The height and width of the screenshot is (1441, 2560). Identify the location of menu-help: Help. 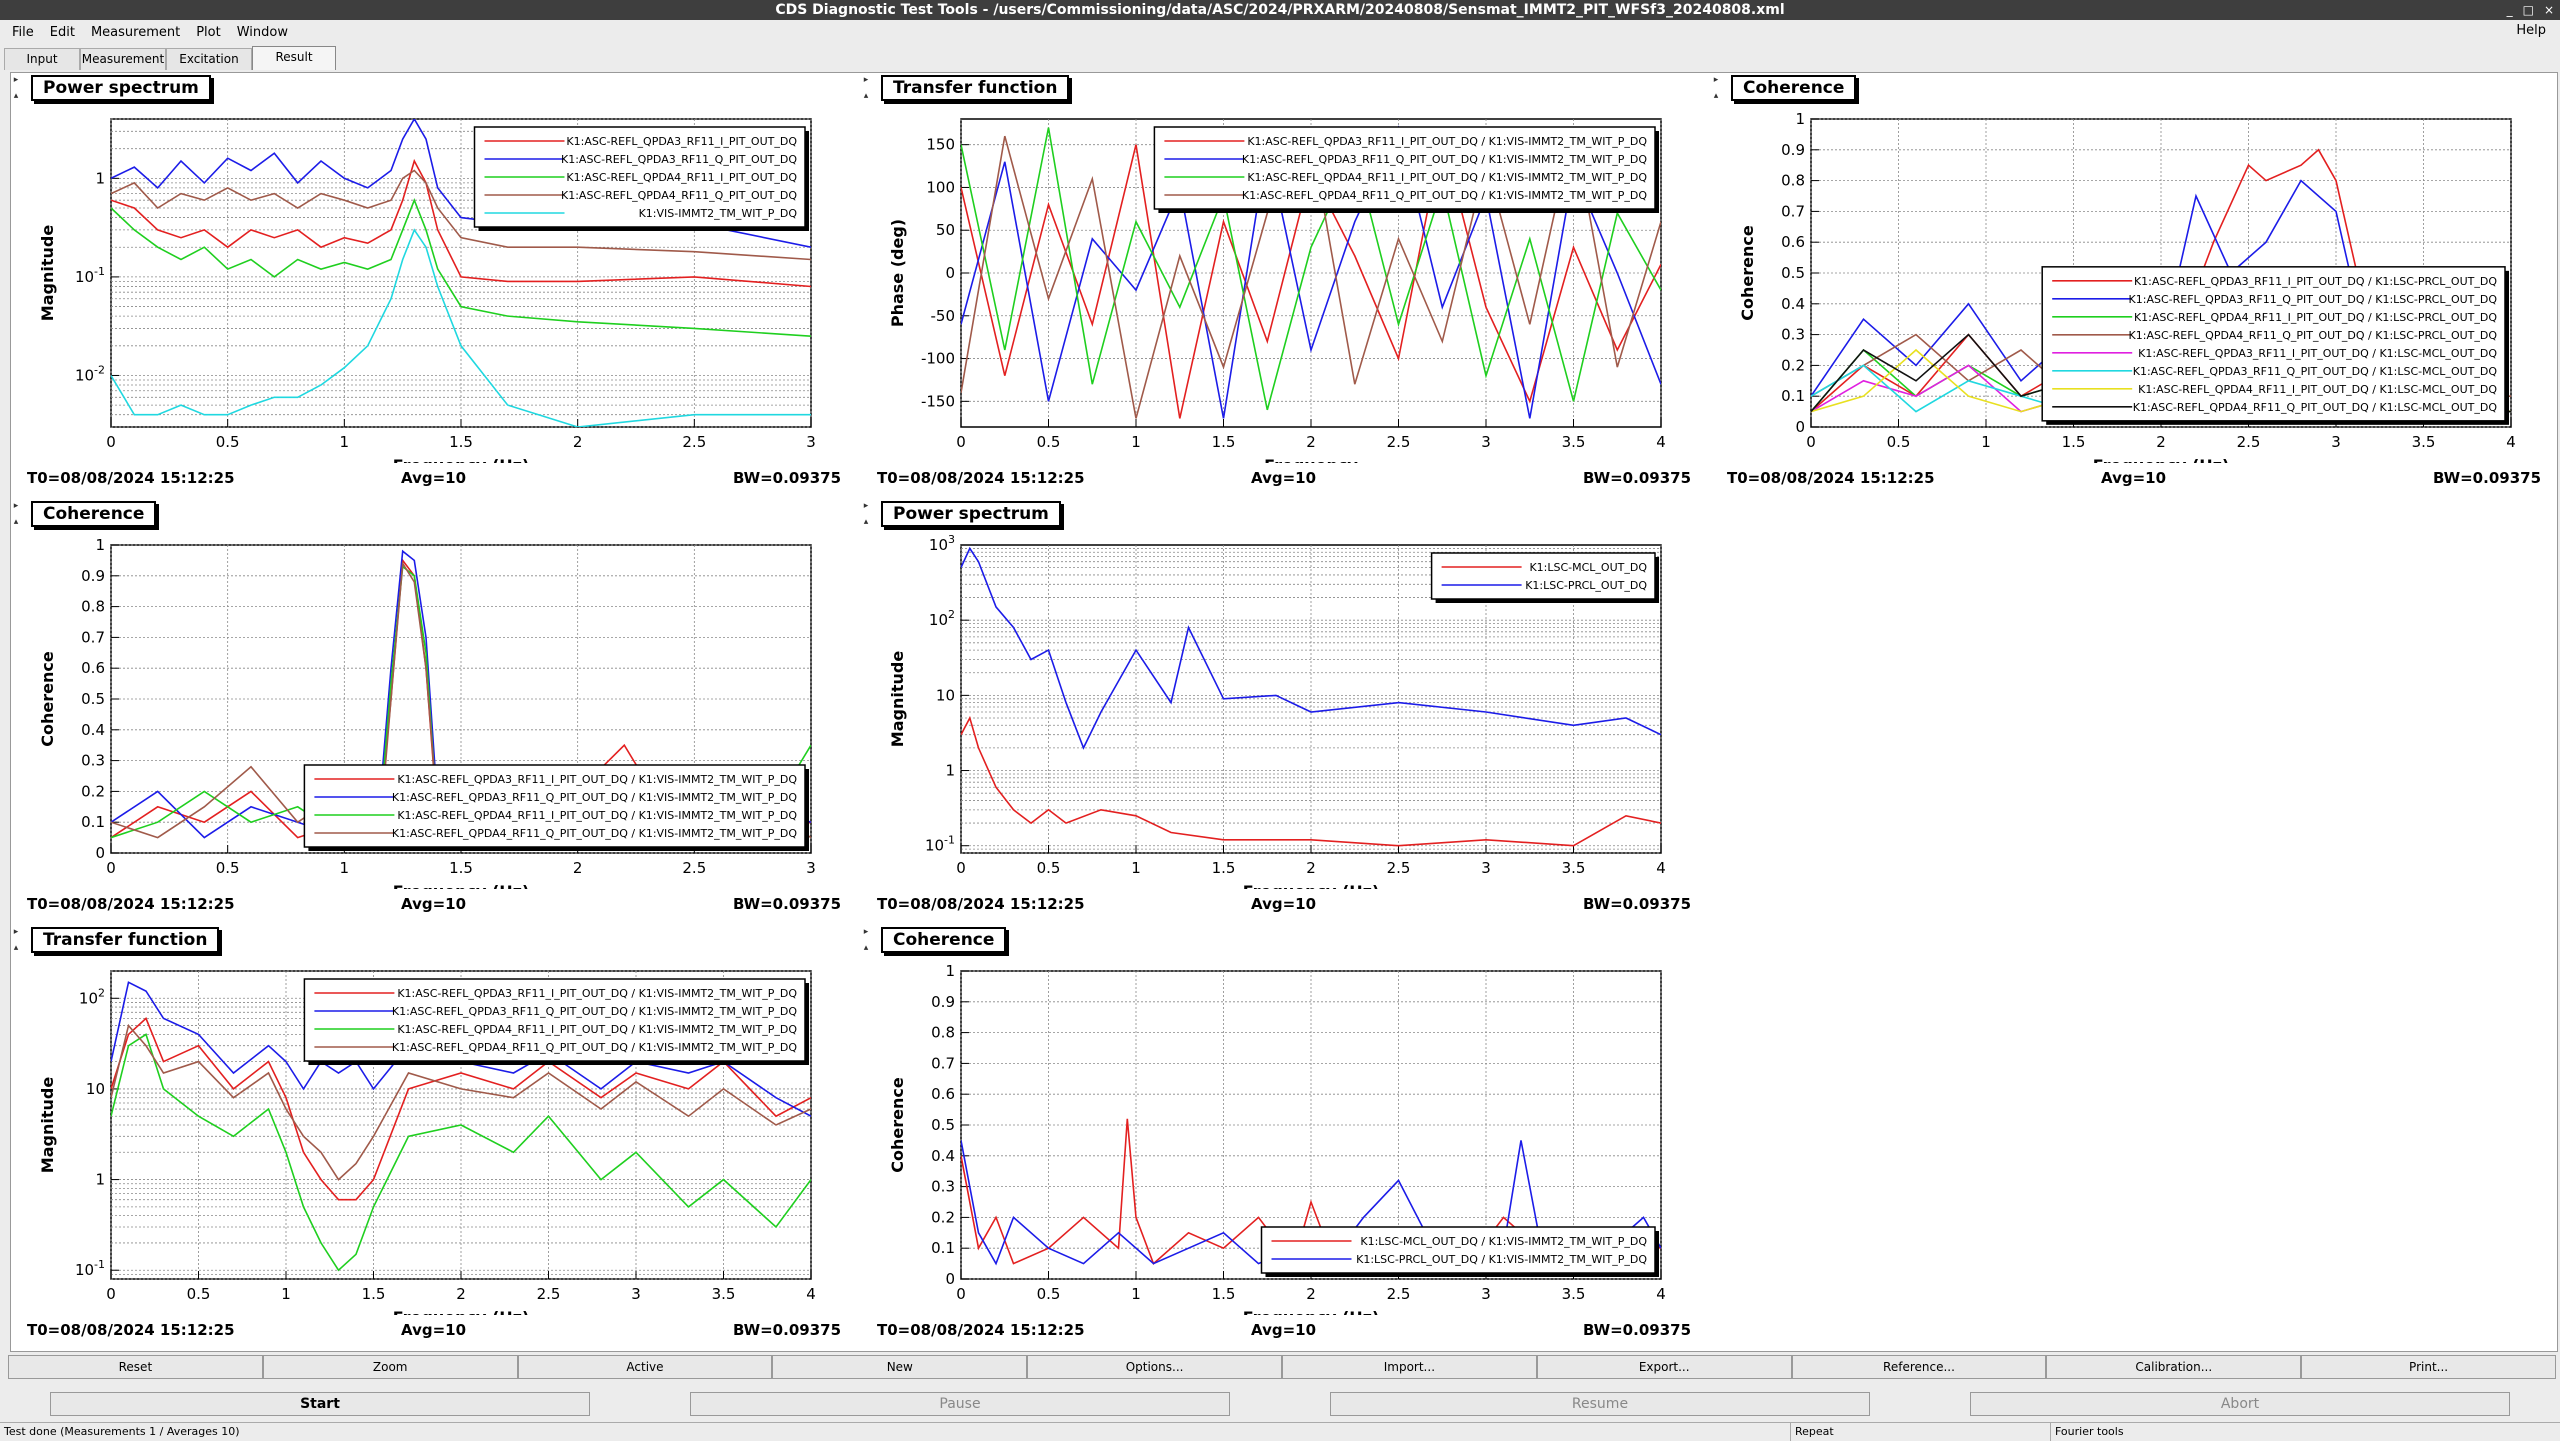
(2531, 30).